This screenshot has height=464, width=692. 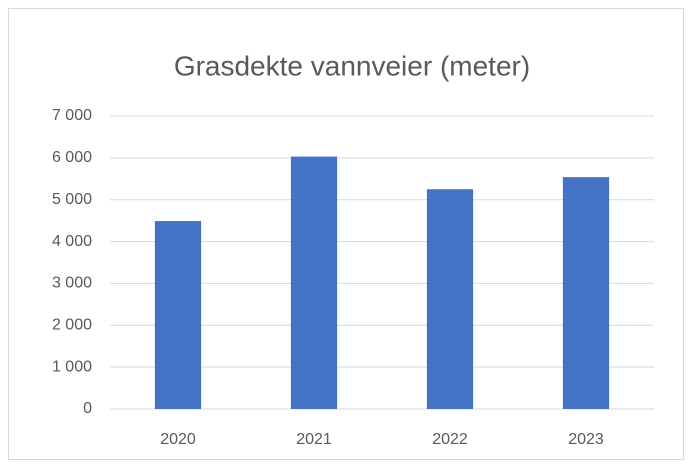 What do you see at coordinates (72, 115) in the screenshot?
I see `y-tick-label: 7 000` at bounding box center [72, 115].